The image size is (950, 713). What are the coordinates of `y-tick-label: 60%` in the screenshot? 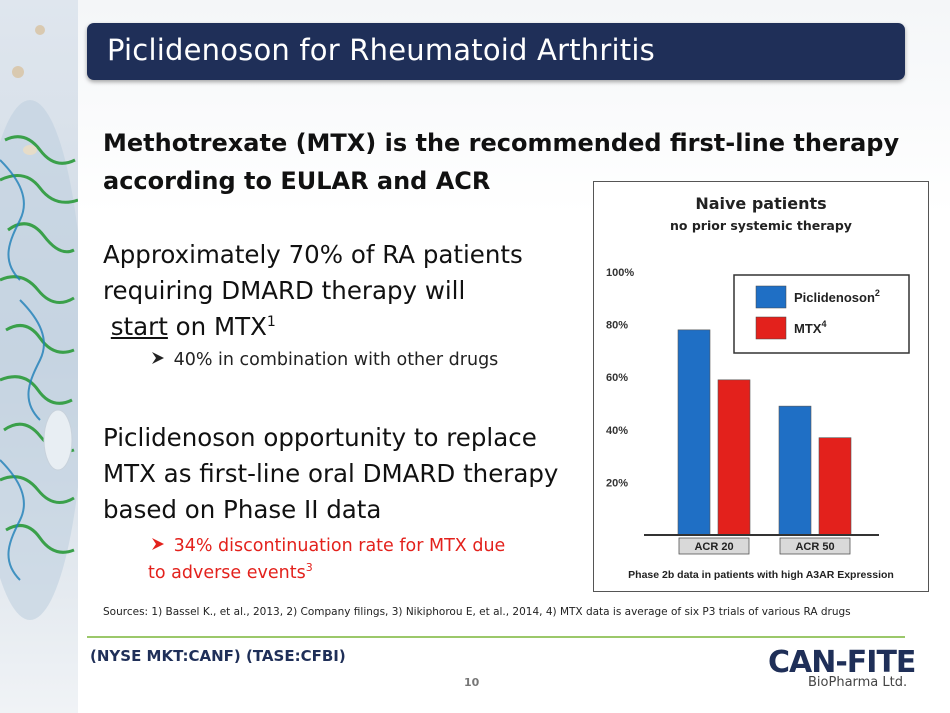 It's located at (617, 378).